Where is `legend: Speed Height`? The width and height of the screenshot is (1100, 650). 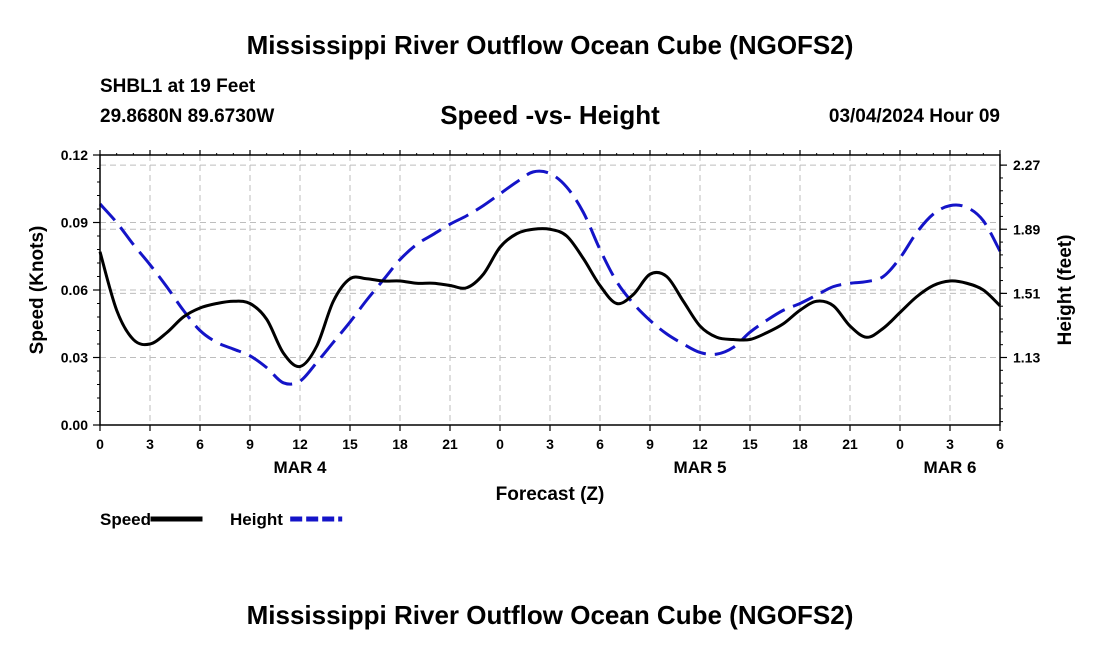
legend: Speed Height is located at coordinates (221, 519).